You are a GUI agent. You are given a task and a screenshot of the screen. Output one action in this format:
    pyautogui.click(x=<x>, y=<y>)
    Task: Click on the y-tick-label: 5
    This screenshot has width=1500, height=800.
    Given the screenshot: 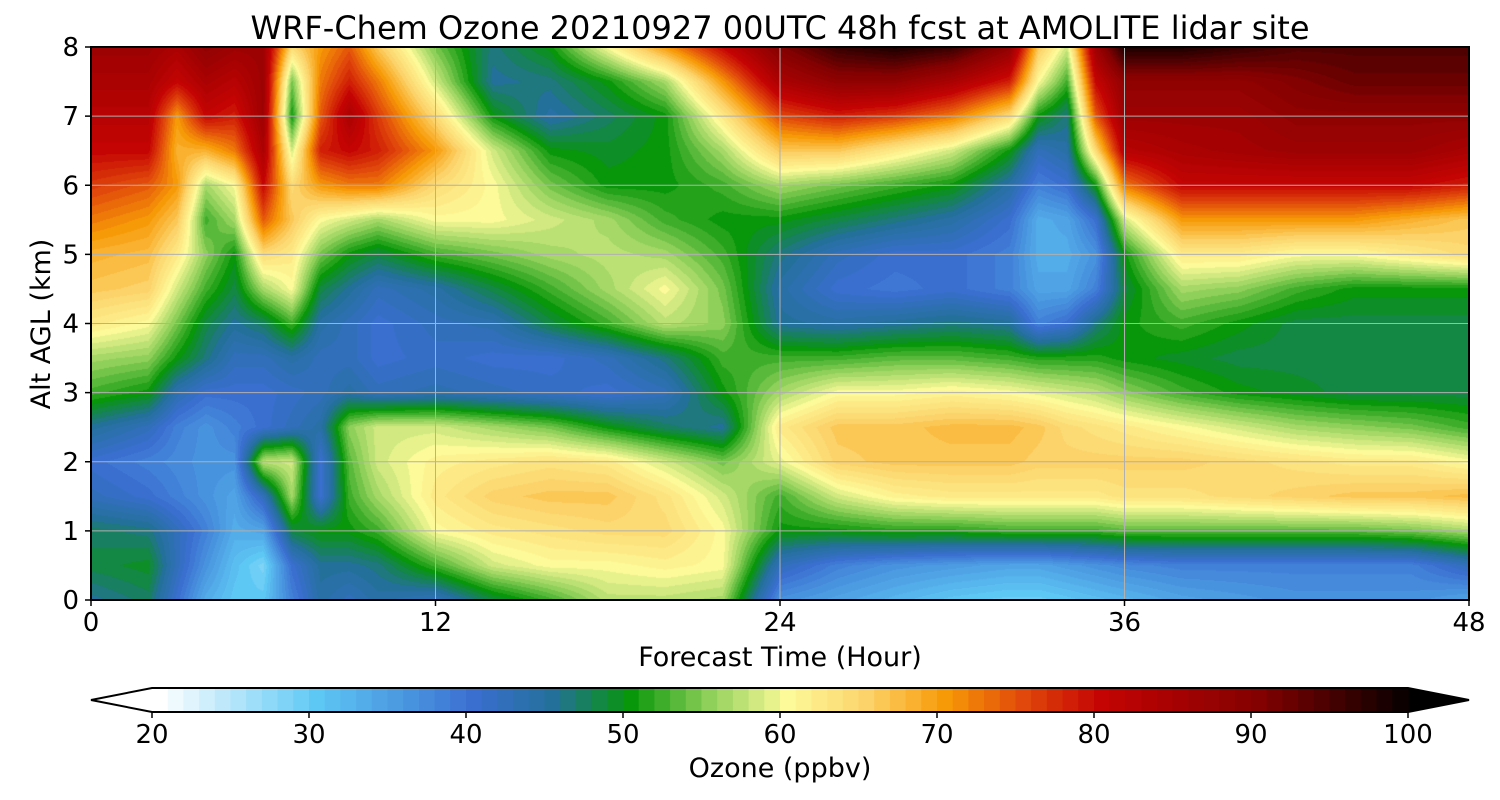 What is the action you would take?
    pyautogui.click(x=70, y=255)
    